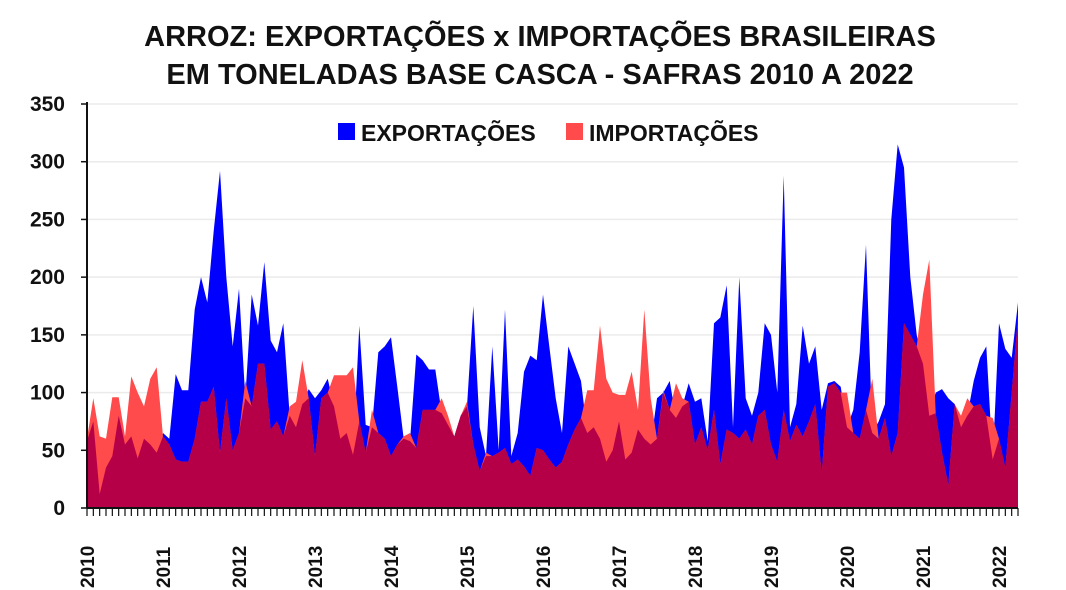 The width and height of the screenshot is (1066, 590). I want to click on x-tick-label: 2014, so click(392, 566).